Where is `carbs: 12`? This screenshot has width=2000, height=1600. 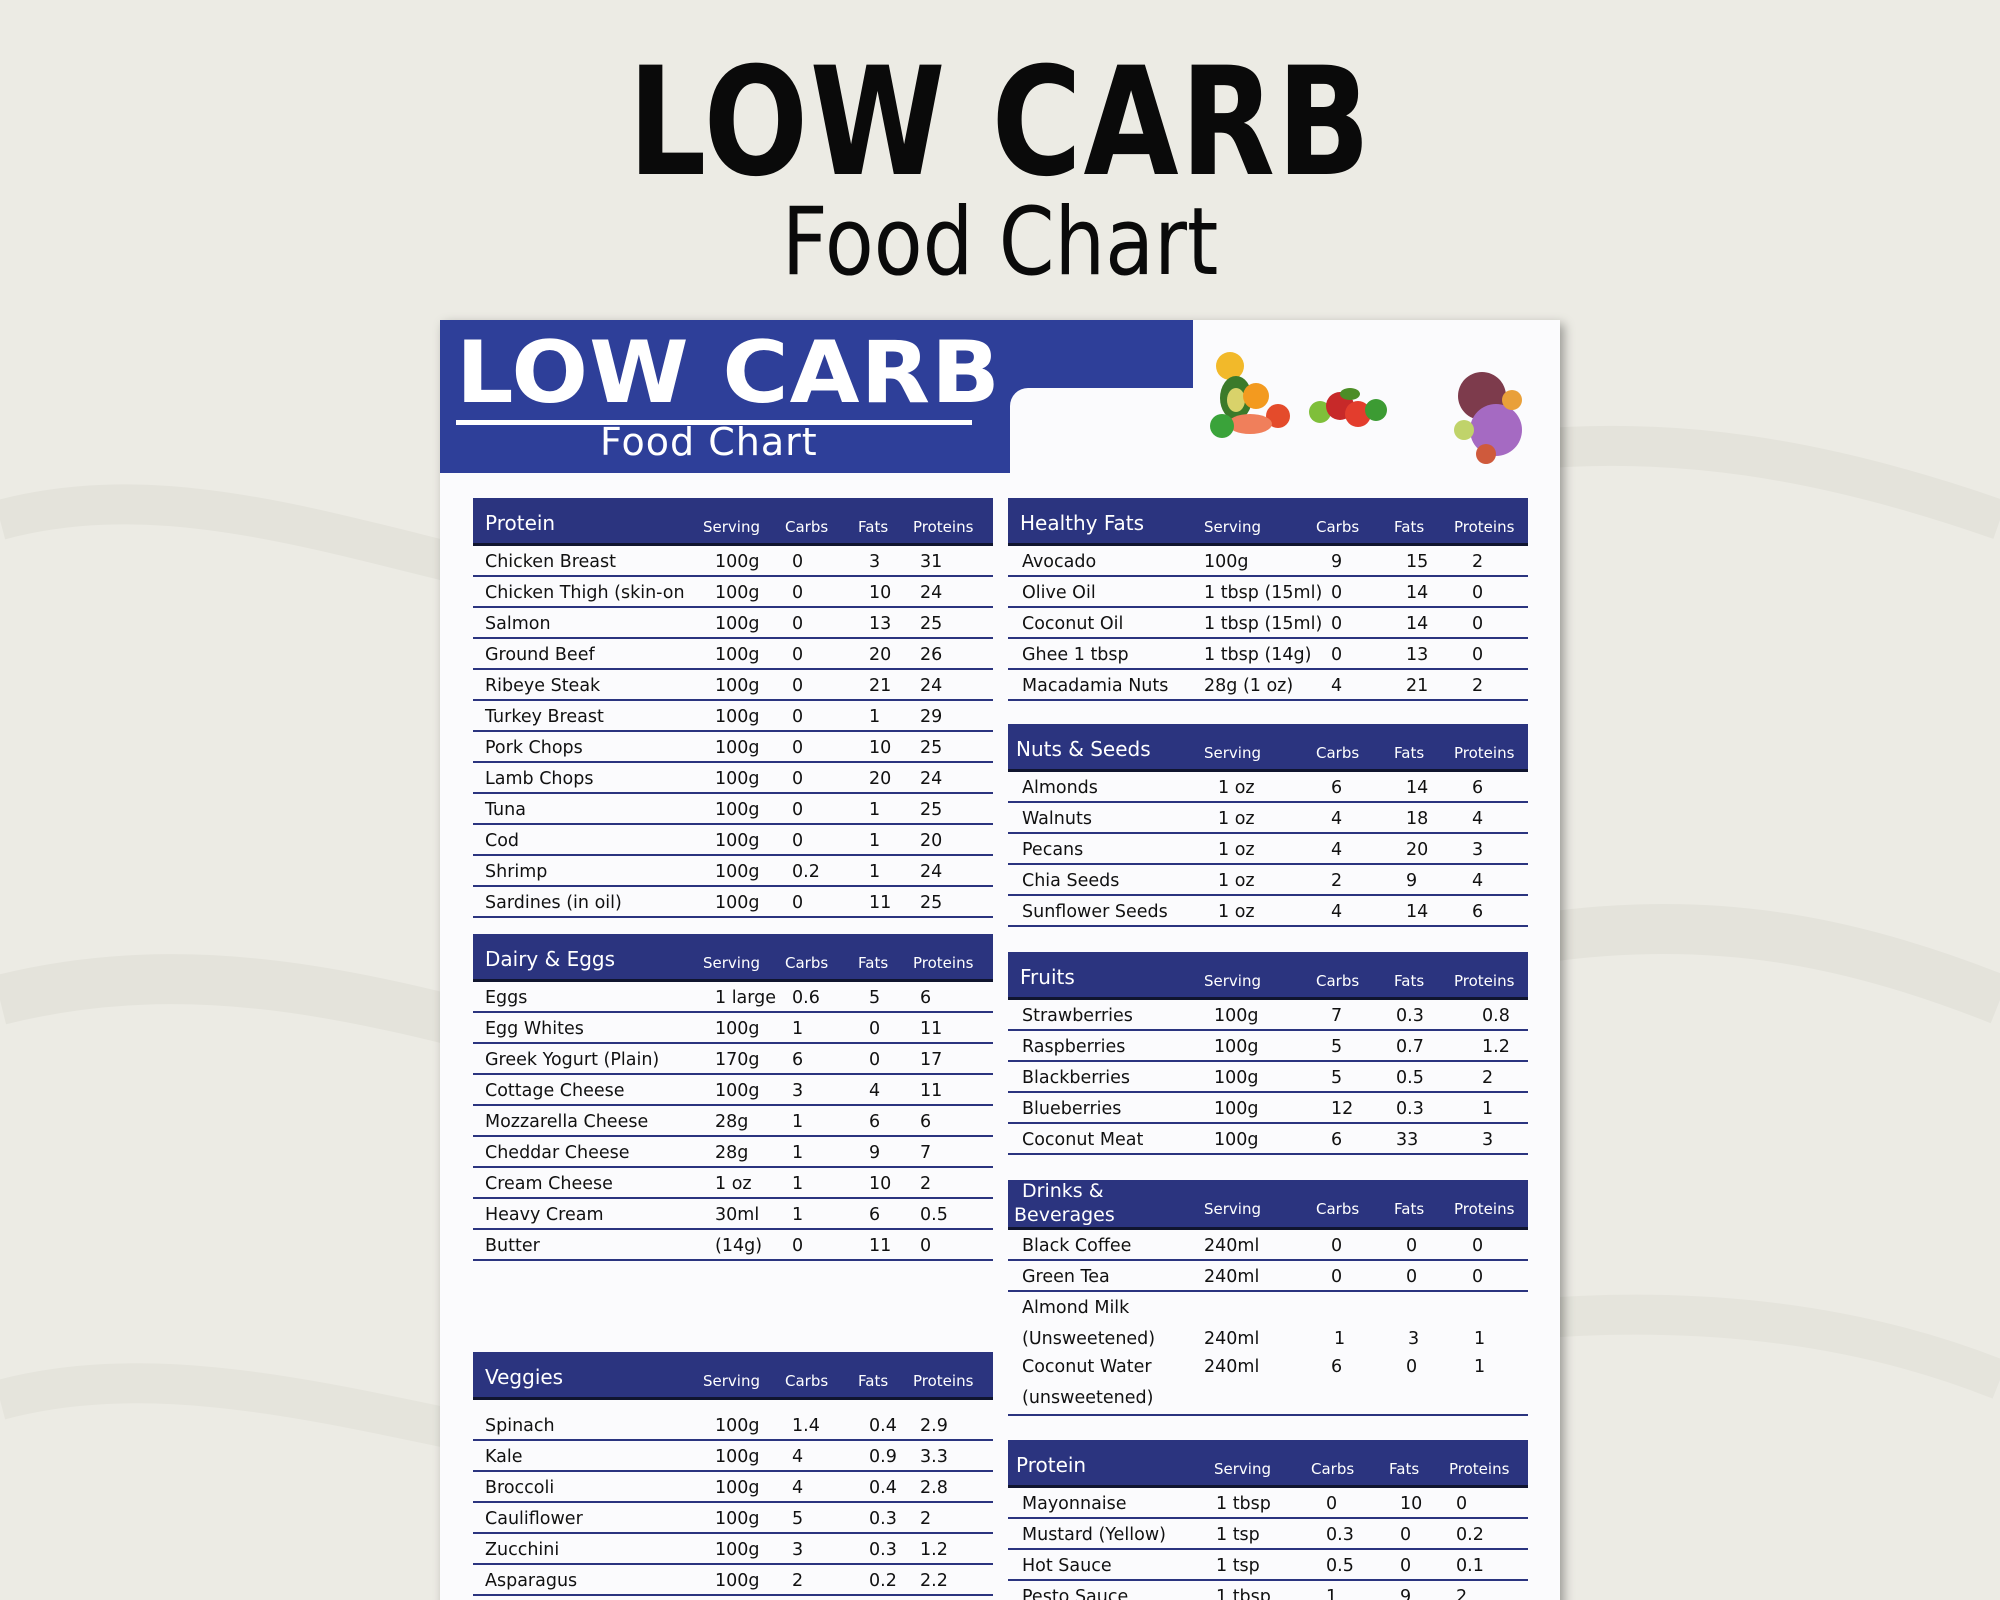 carbs: 12 is located at coordinates (1342, 1109).